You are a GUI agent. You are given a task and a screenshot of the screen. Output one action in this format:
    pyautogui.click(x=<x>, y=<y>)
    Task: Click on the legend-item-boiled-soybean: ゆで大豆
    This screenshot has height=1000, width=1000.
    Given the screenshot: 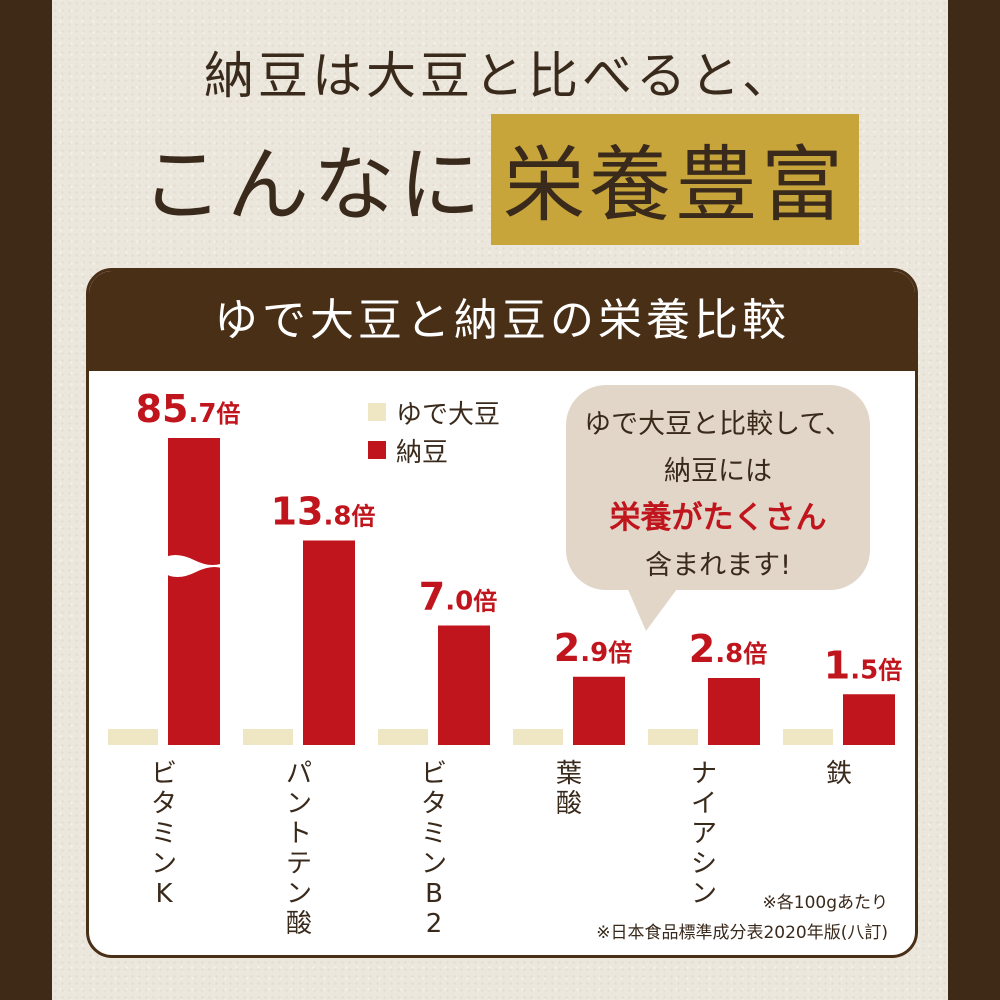 What is the action you would take?
    pyautogui.click(x=434, y=412)
    